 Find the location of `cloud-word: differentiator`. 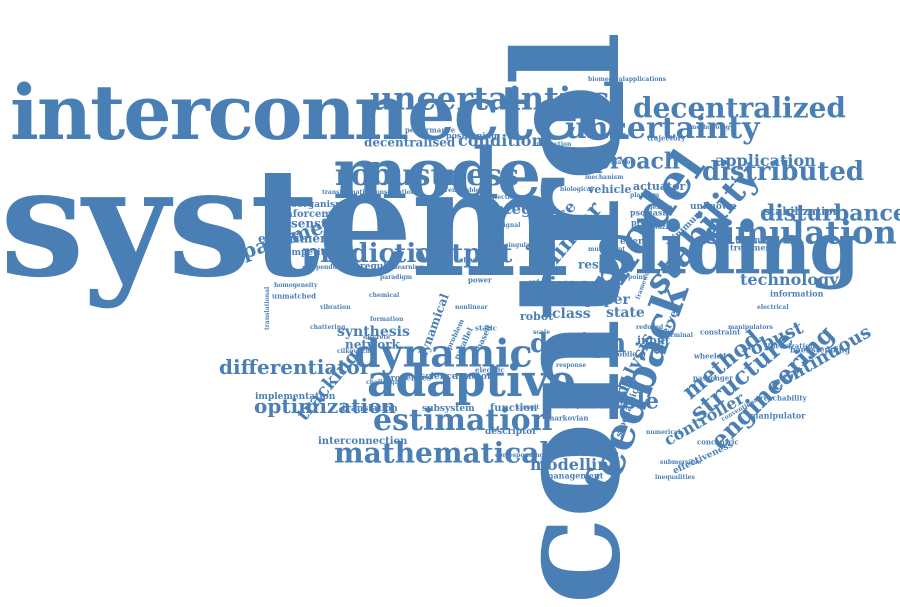

cloud-word: differentiator is located at coordinates (295, 367).